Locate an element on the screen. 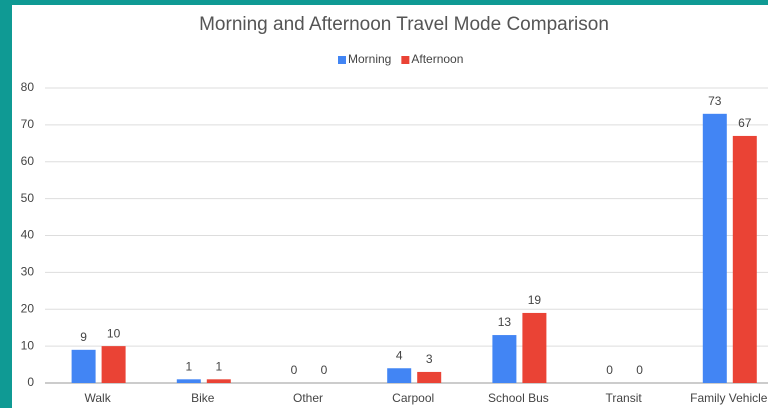  y-tick-label: 30 is located at coordinates (28, 272).